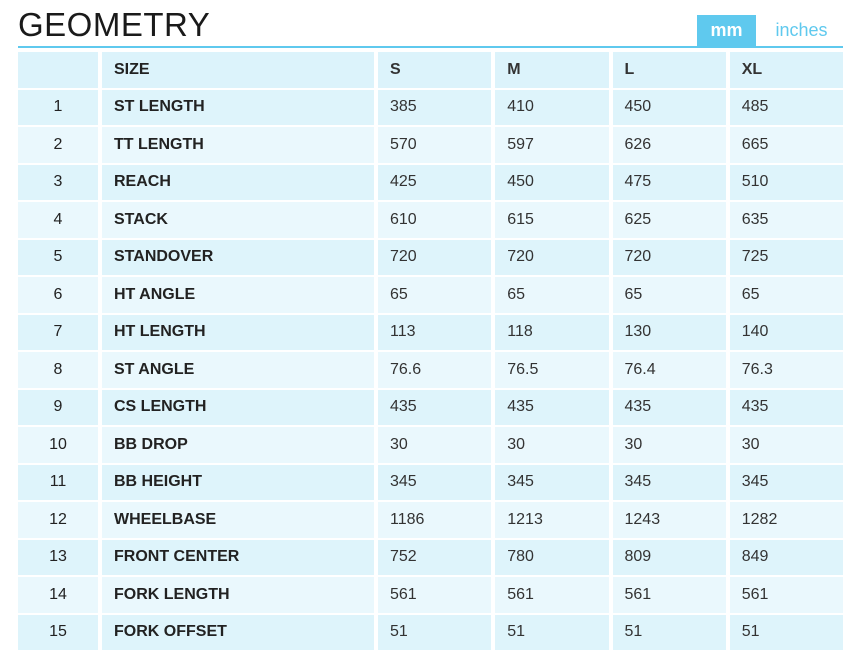  Describe the element at coordinates (430, 482) in the screenshot. I see `table-row: 11 BB HEIGHT 345 345 345 345` at that location.